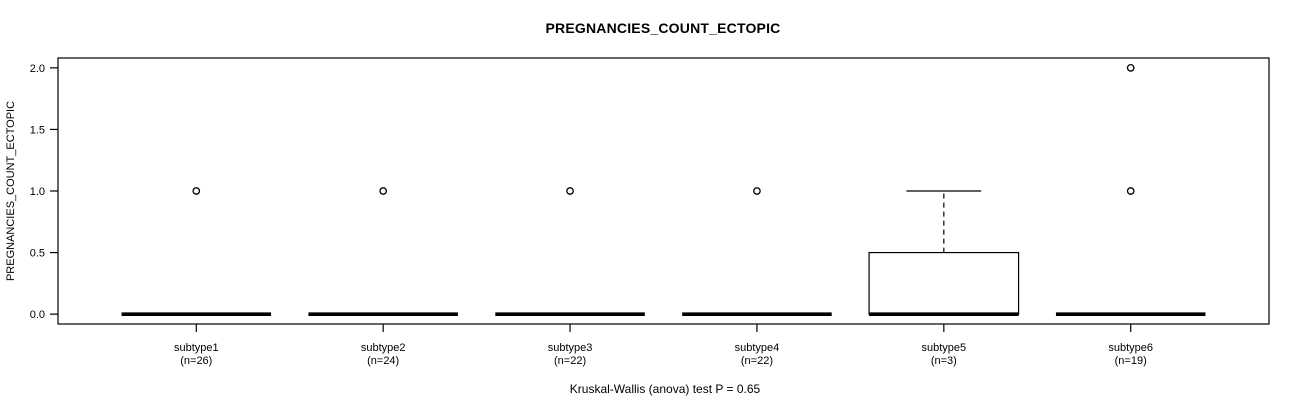 Image resolution: width=1300 pixels, height=400 pixels. What do you see at coordinates (944, 283) in the screenshot?
I see `box-subtype5` at bounding box center [944, 283].